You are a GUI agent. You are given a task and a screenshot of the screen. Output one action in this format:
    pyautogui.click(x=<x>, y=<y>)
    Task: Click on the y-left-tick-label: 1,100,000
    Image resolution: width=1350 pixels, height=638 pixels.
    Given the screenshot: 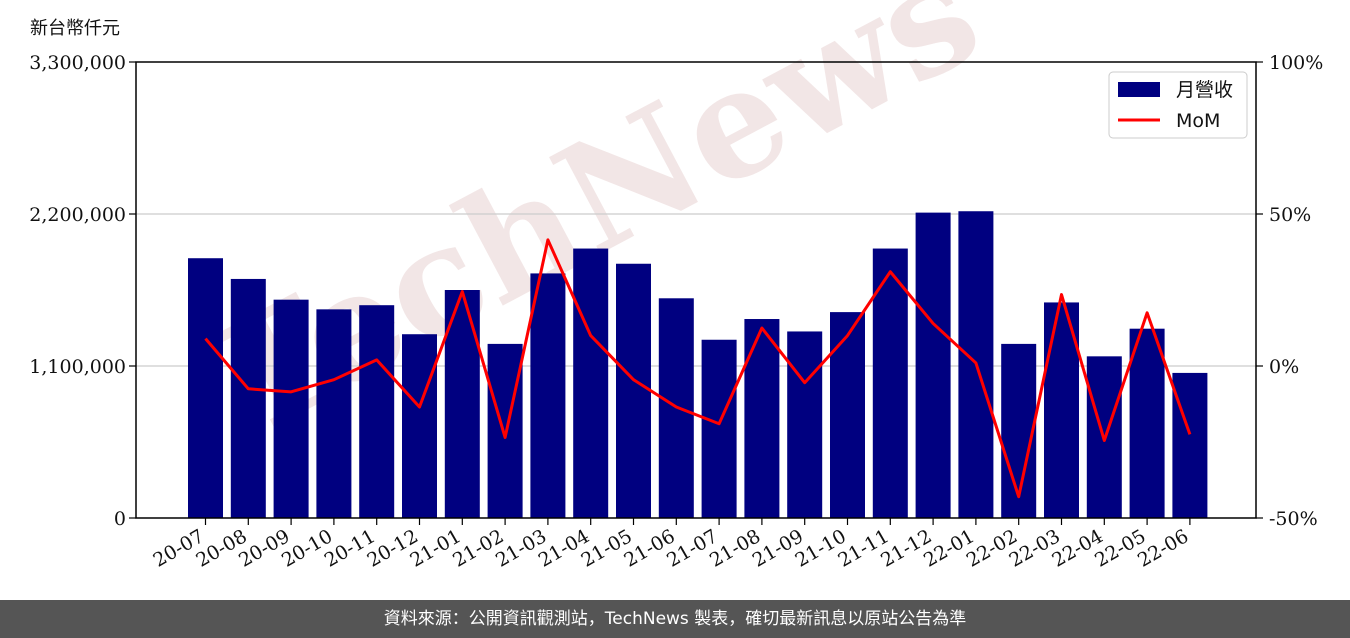 What is the action you would take?
    pyautogui.click(x=77, y=367)
    